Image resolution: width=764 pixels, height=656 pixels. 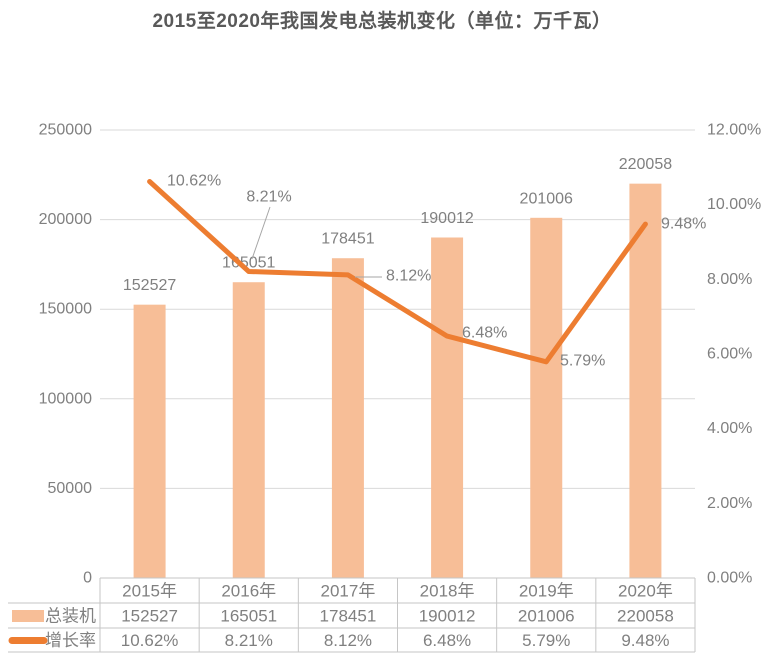 What do you see at coordinates (447, 640) in the screenshot?
I see `table-cell: 6.48%` at bounding box center [447, 640].